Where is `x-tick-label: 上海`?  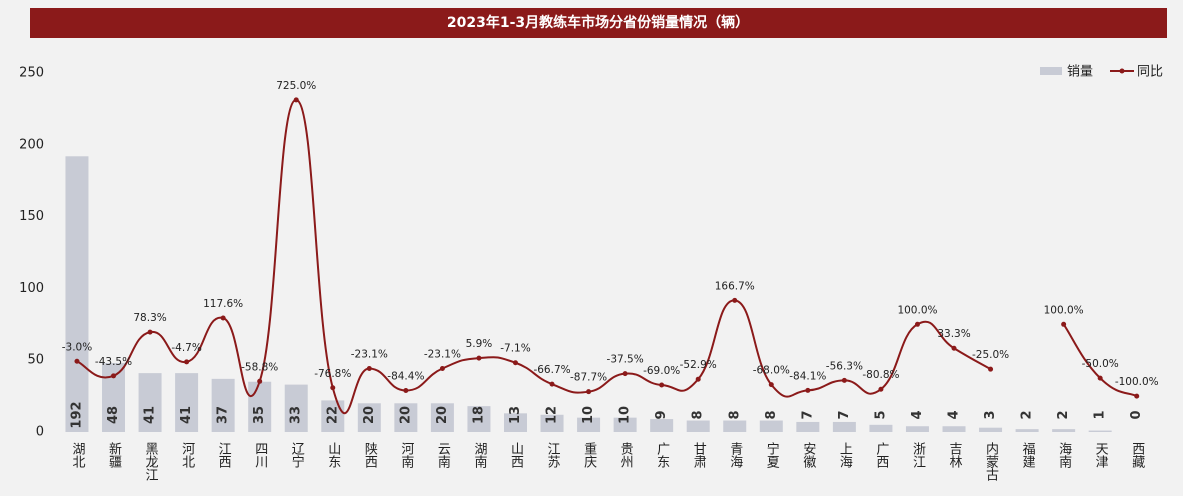
x-tick-label: 上海 is located at coordinates (845, 455).